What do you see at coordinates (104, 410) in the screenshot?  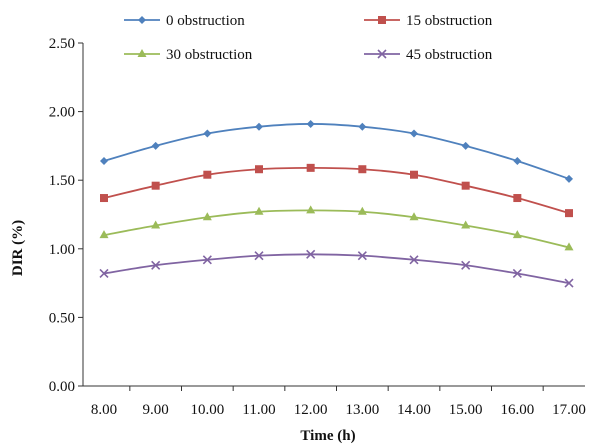 I see `x-tick-label: 8.00` at bounding box center [104, 410].